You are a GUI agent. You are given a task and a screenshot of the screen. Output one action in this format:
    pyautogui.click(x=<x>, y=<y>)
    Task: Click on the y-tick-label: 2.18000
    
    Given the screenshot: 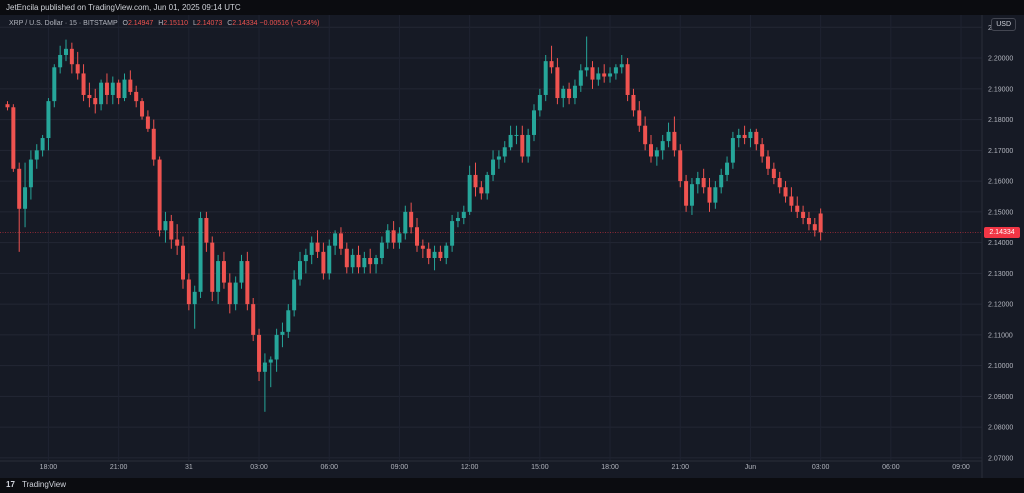 What is the action you would take?
    pyautogui.click(x=1000, y=120)
    